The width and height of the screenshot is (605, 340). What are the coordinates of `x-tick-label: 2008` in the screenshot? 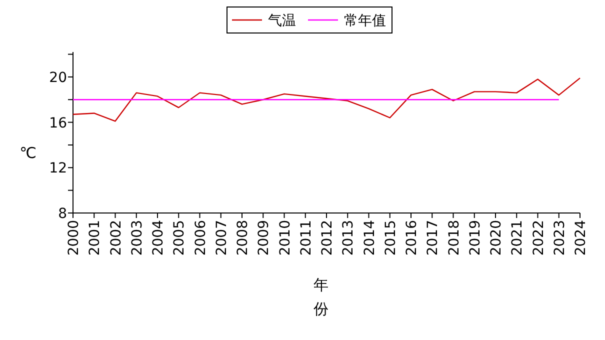 It's located at (243, 238).